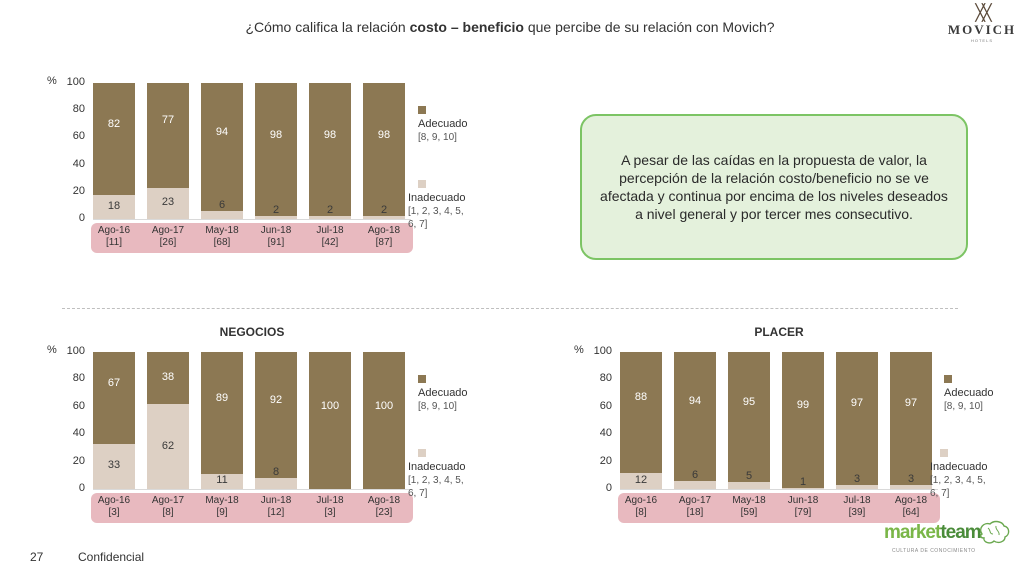  I want to click on x-tick-base: [9], so click(222, 512).